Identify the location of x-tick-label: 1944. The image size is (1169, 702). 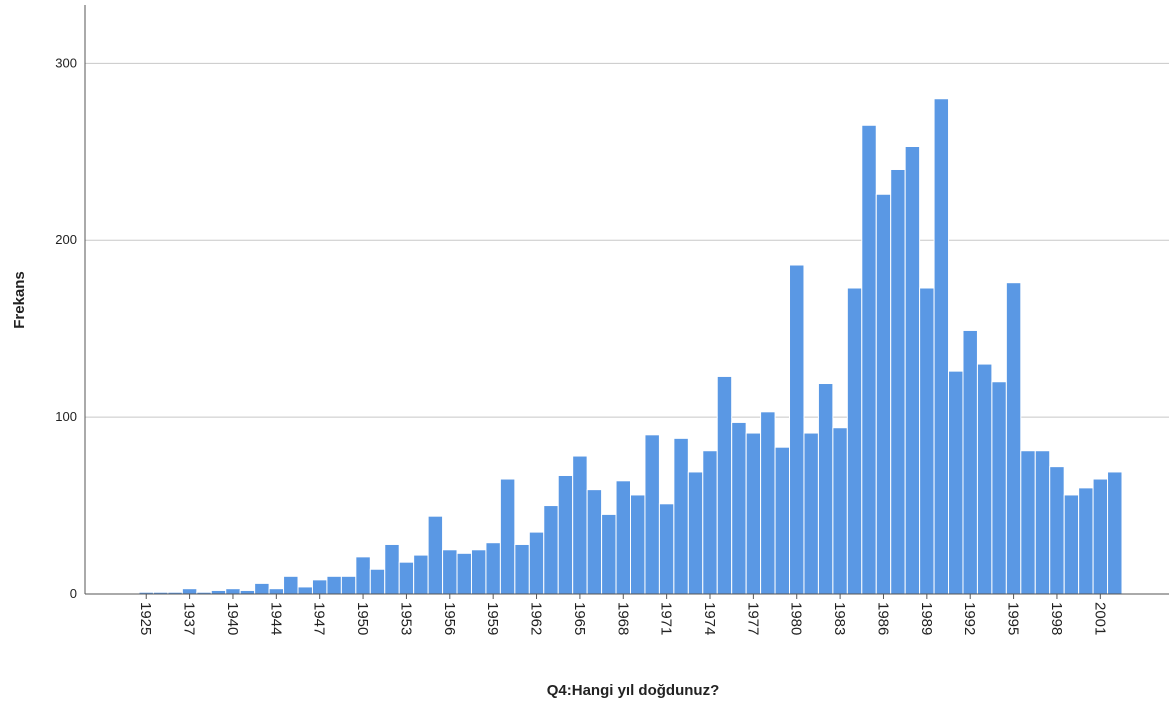
(275, 618).